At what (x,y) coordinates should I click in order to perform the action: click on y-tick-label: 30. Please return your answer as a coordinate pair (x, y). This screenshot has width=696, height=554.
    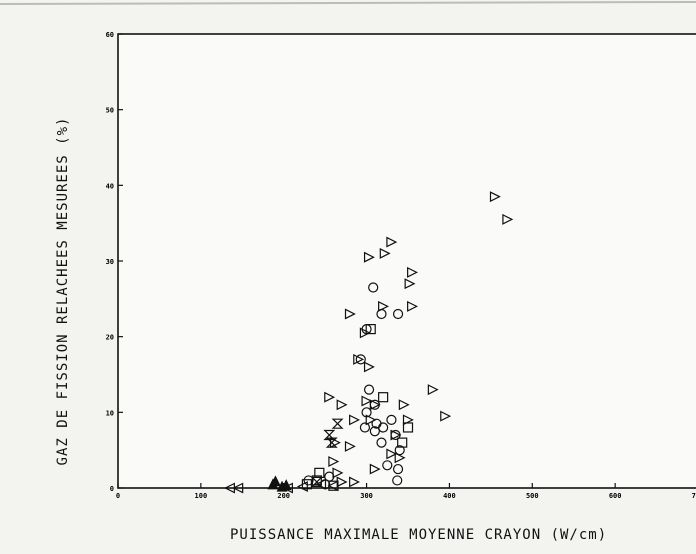
    Looking at the image, I should click on (110, 262).